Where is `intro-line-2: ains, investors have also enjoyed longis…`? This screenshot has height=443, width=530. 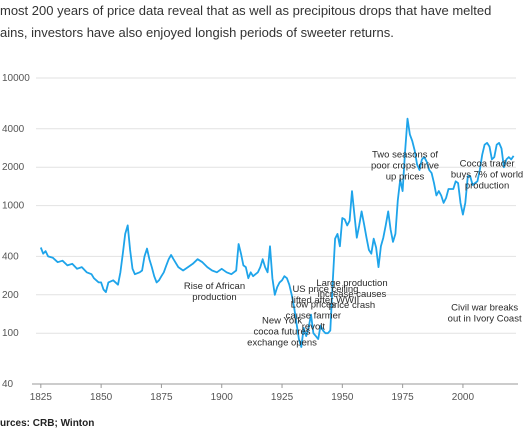
intro-line-2: ains, investors have also enjoyed longis… is located at coordinates (197, 32).